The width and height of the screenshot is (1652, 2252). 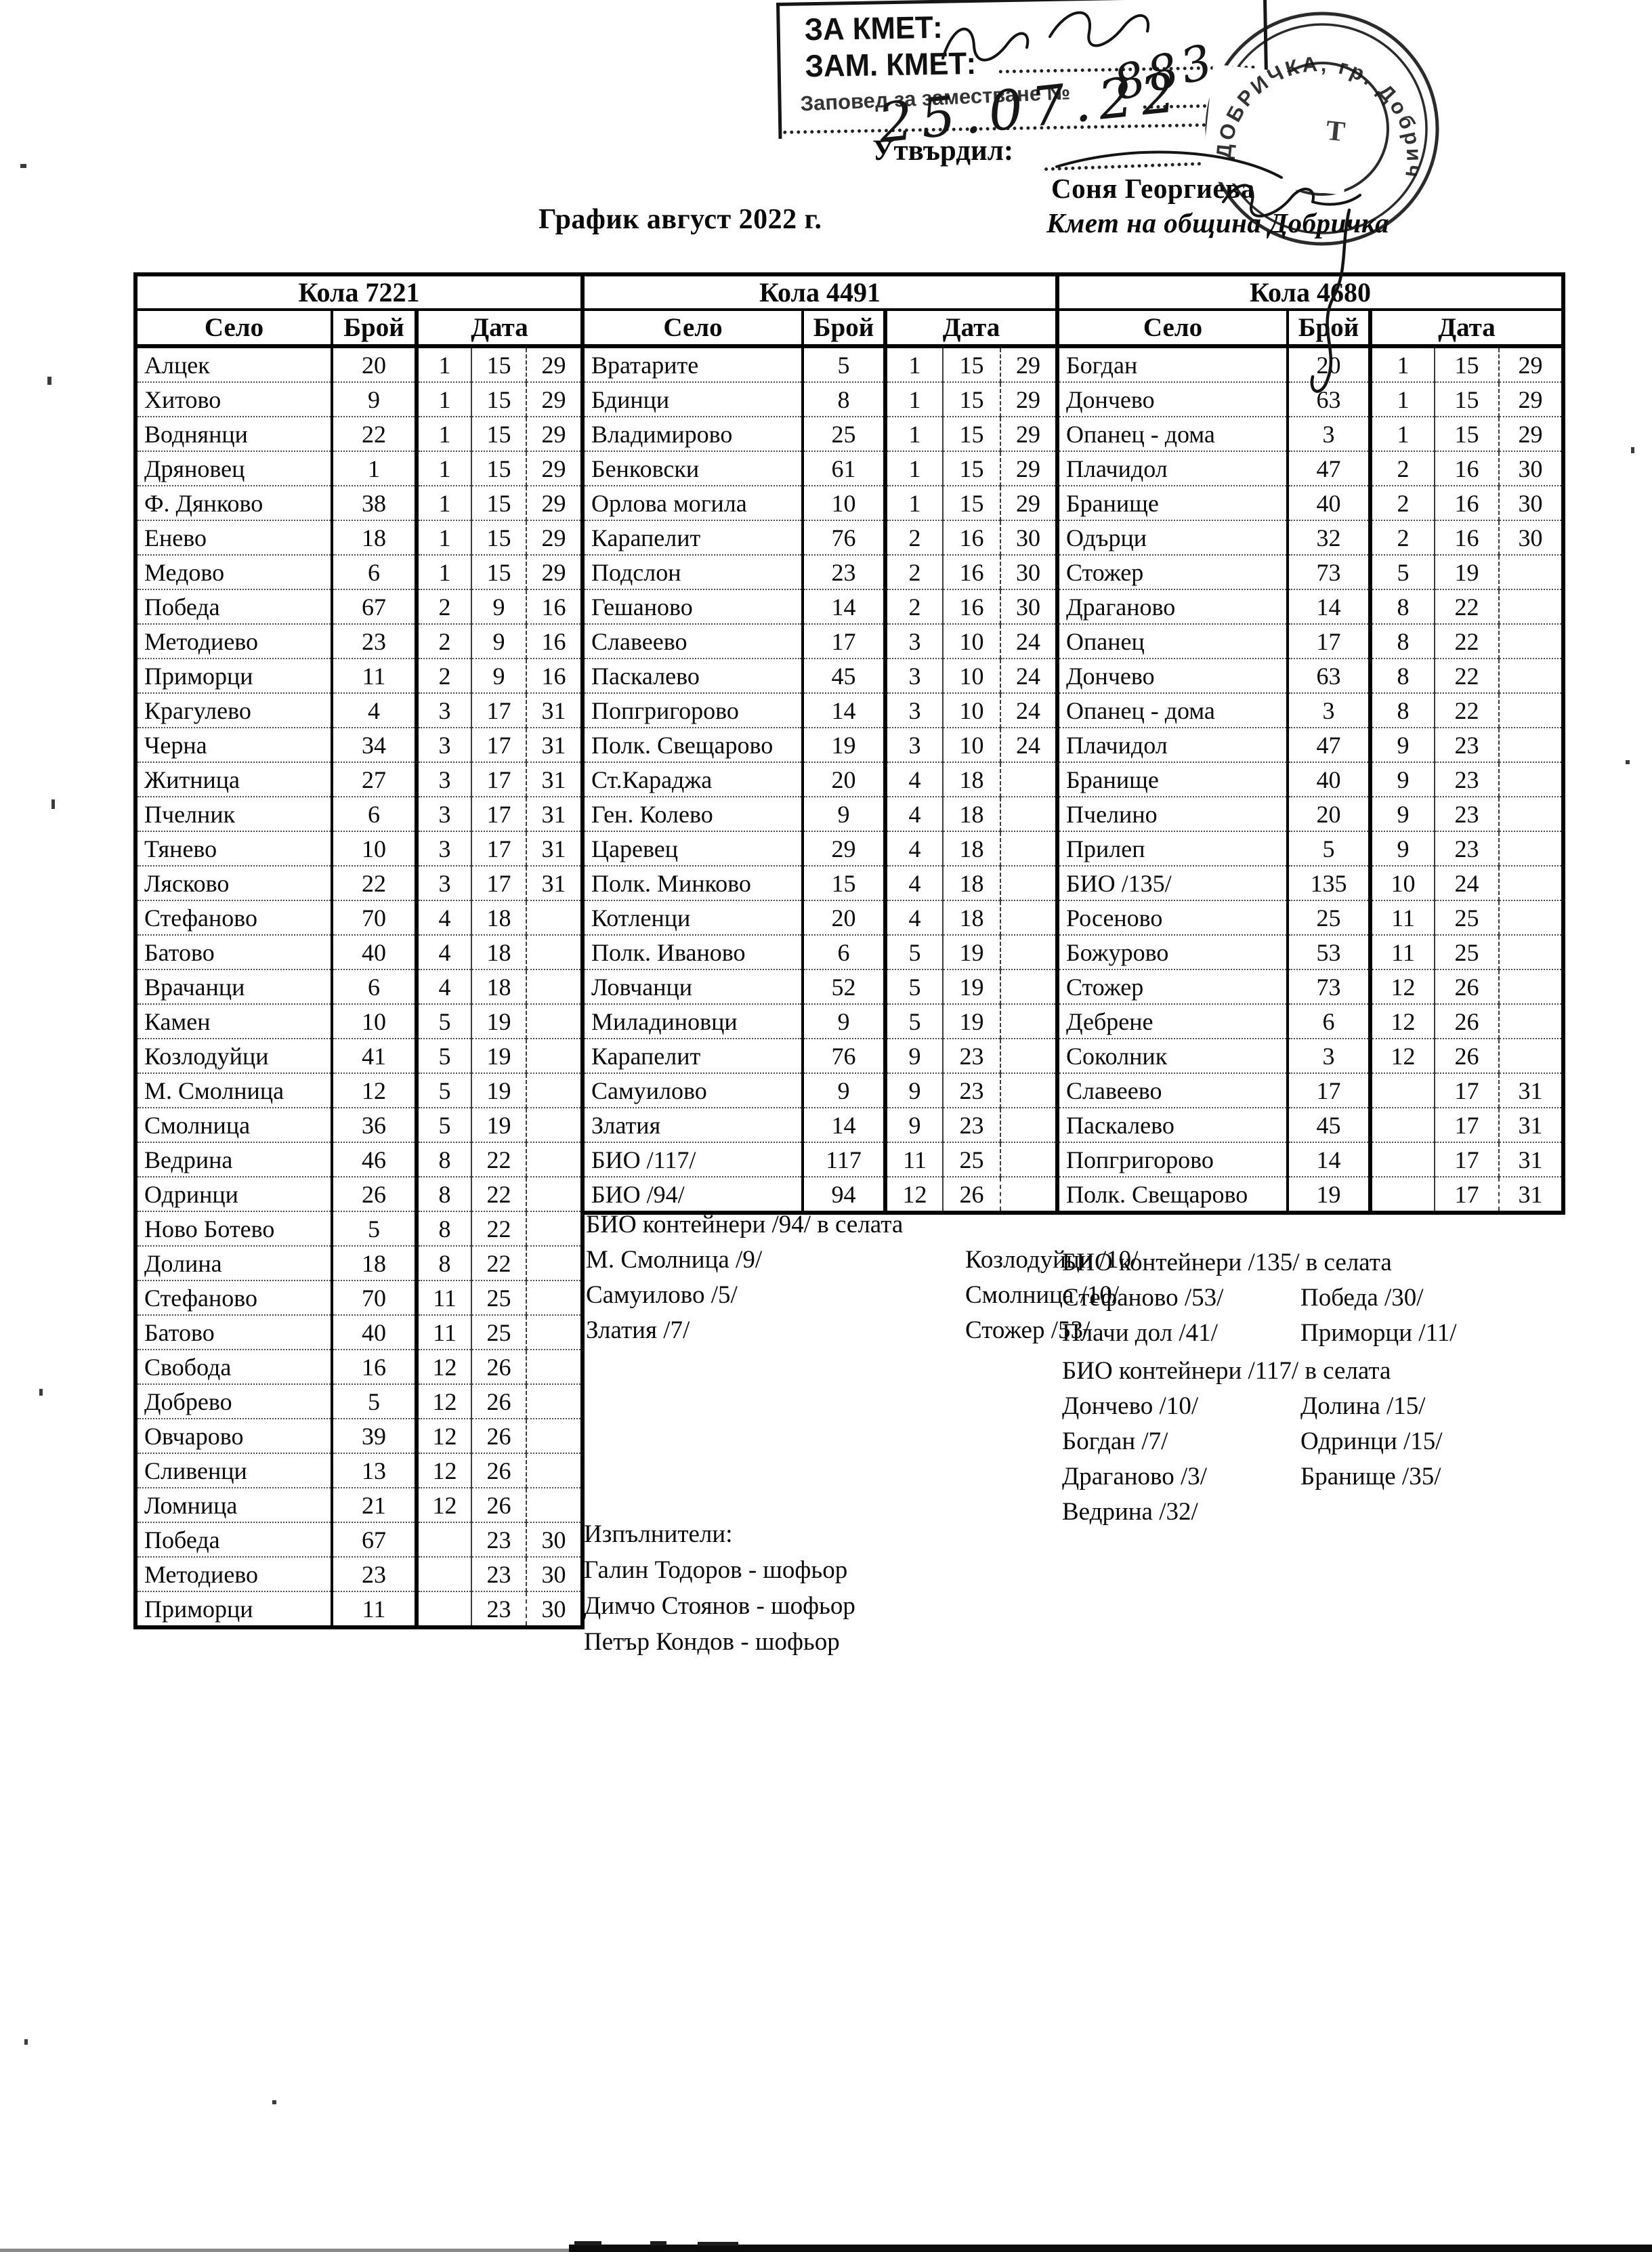 What do you see at coordinates (1531, 1159) in the screenshot?
I see `date-cell: 31` at bounding box center [1531, 1159].